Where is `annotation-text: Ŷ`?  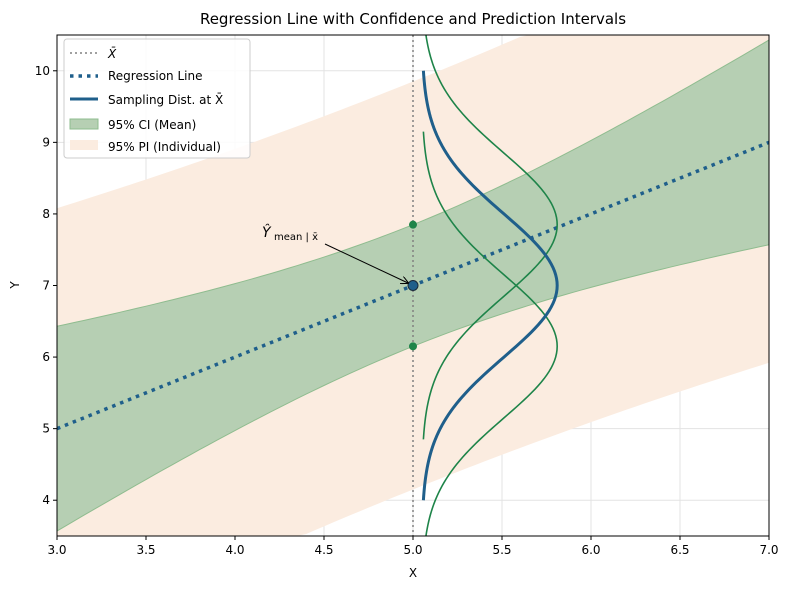 annotation-text: Ŷ is located at coordinates (267, 232).